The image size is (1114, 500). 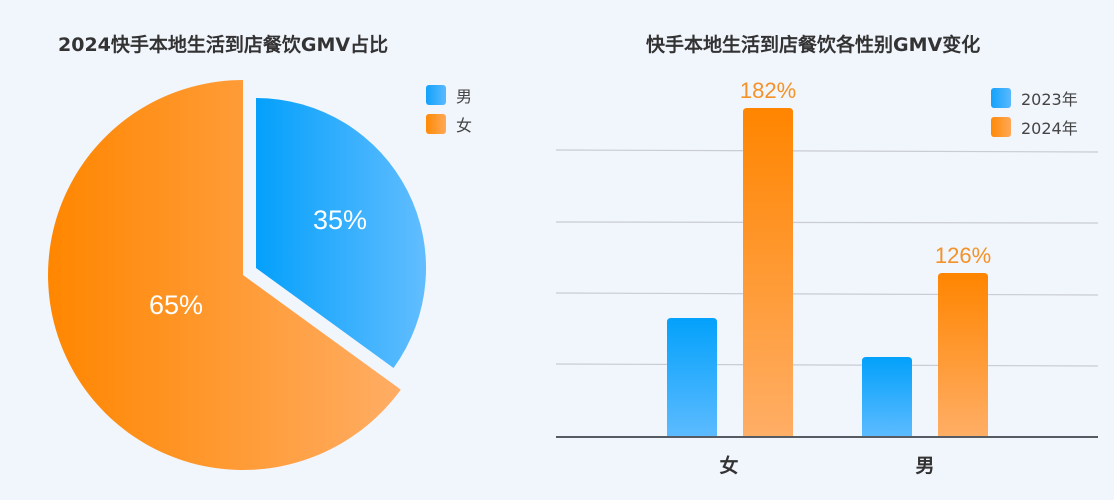 What do you see at coordinates (963, 255) in the screenshot?
I see `annotation-male-growth: 126%` at bounding box center [963, 255].